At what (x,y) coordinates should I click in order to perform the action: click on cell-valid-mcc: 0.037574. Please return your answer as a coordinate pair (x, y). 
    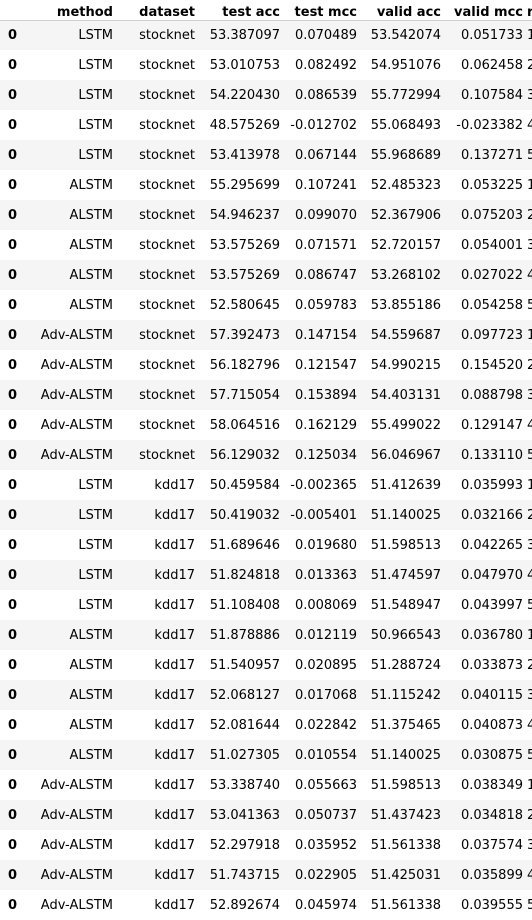
    Looking at the image, I should click on (491, 845).